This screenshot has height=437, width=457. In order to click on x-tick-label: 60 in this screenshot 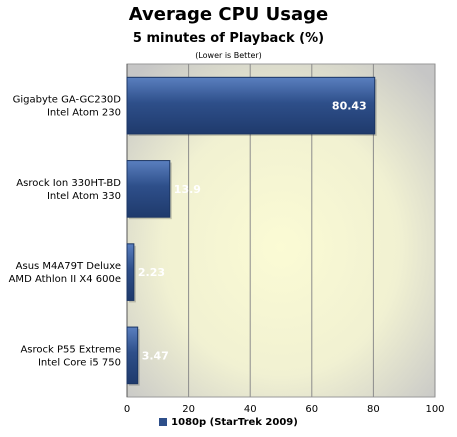, I will do `click(311, 409)`.